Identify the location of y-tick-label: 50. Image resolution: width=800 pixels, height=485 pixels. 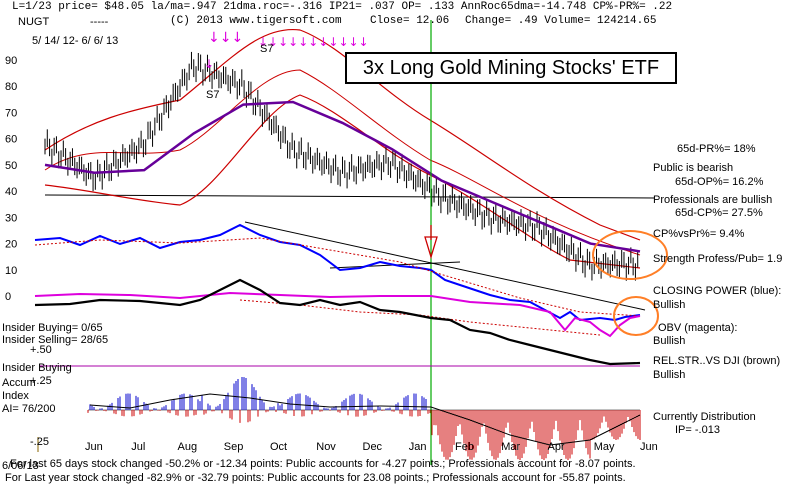
(11, 166).